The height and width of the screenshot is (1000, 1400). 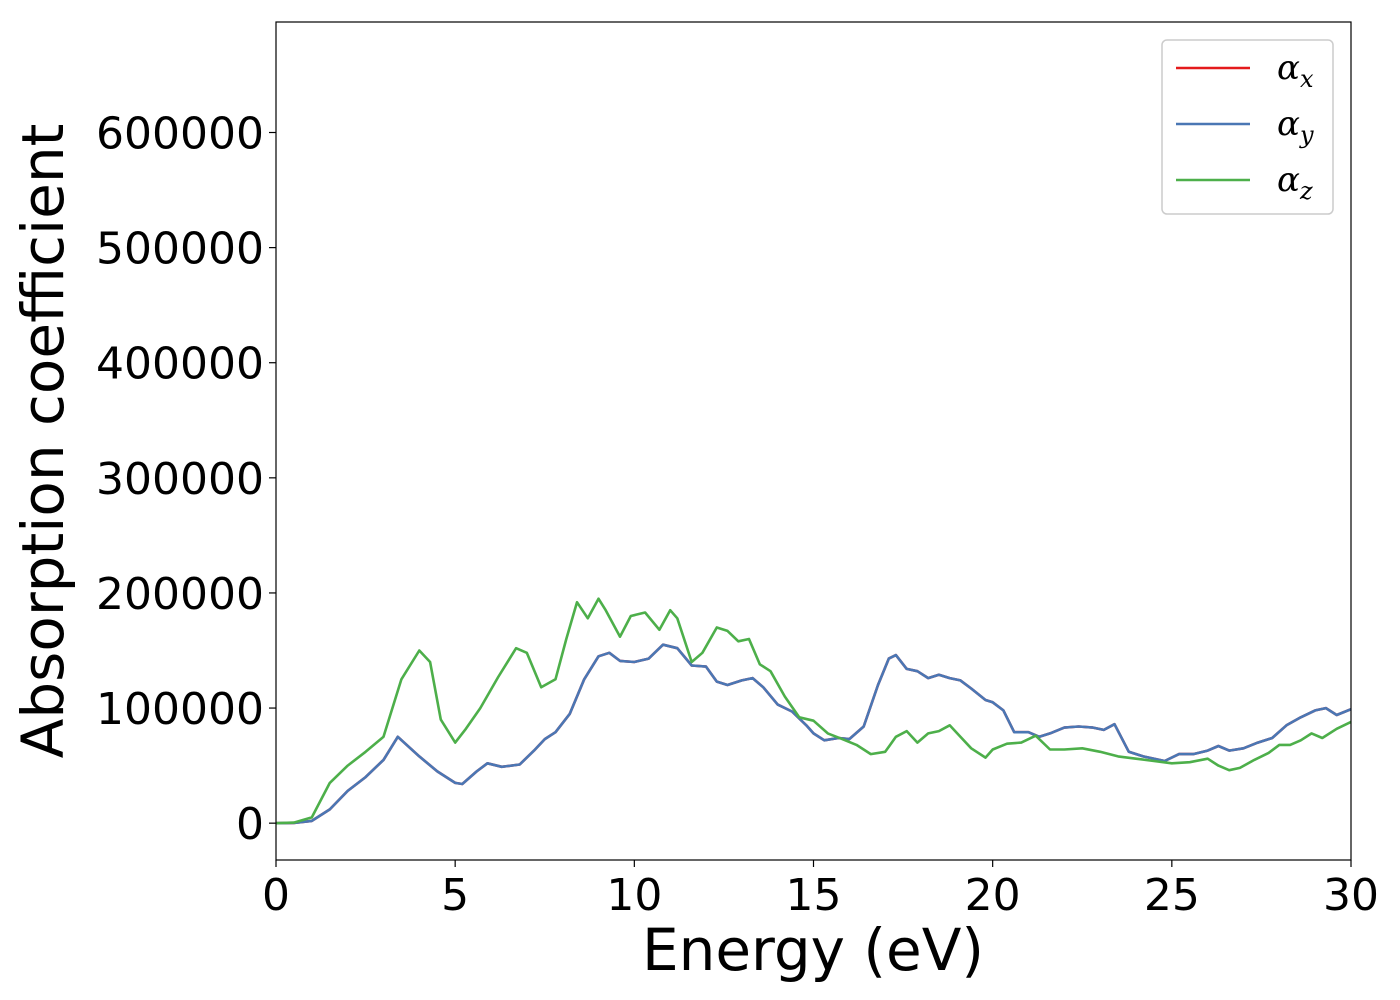 What do you see at coordinates (43, 441) in the screenshot?
I see `y-axis-title: Absorption coefficient` at bounding box center [43, 441].